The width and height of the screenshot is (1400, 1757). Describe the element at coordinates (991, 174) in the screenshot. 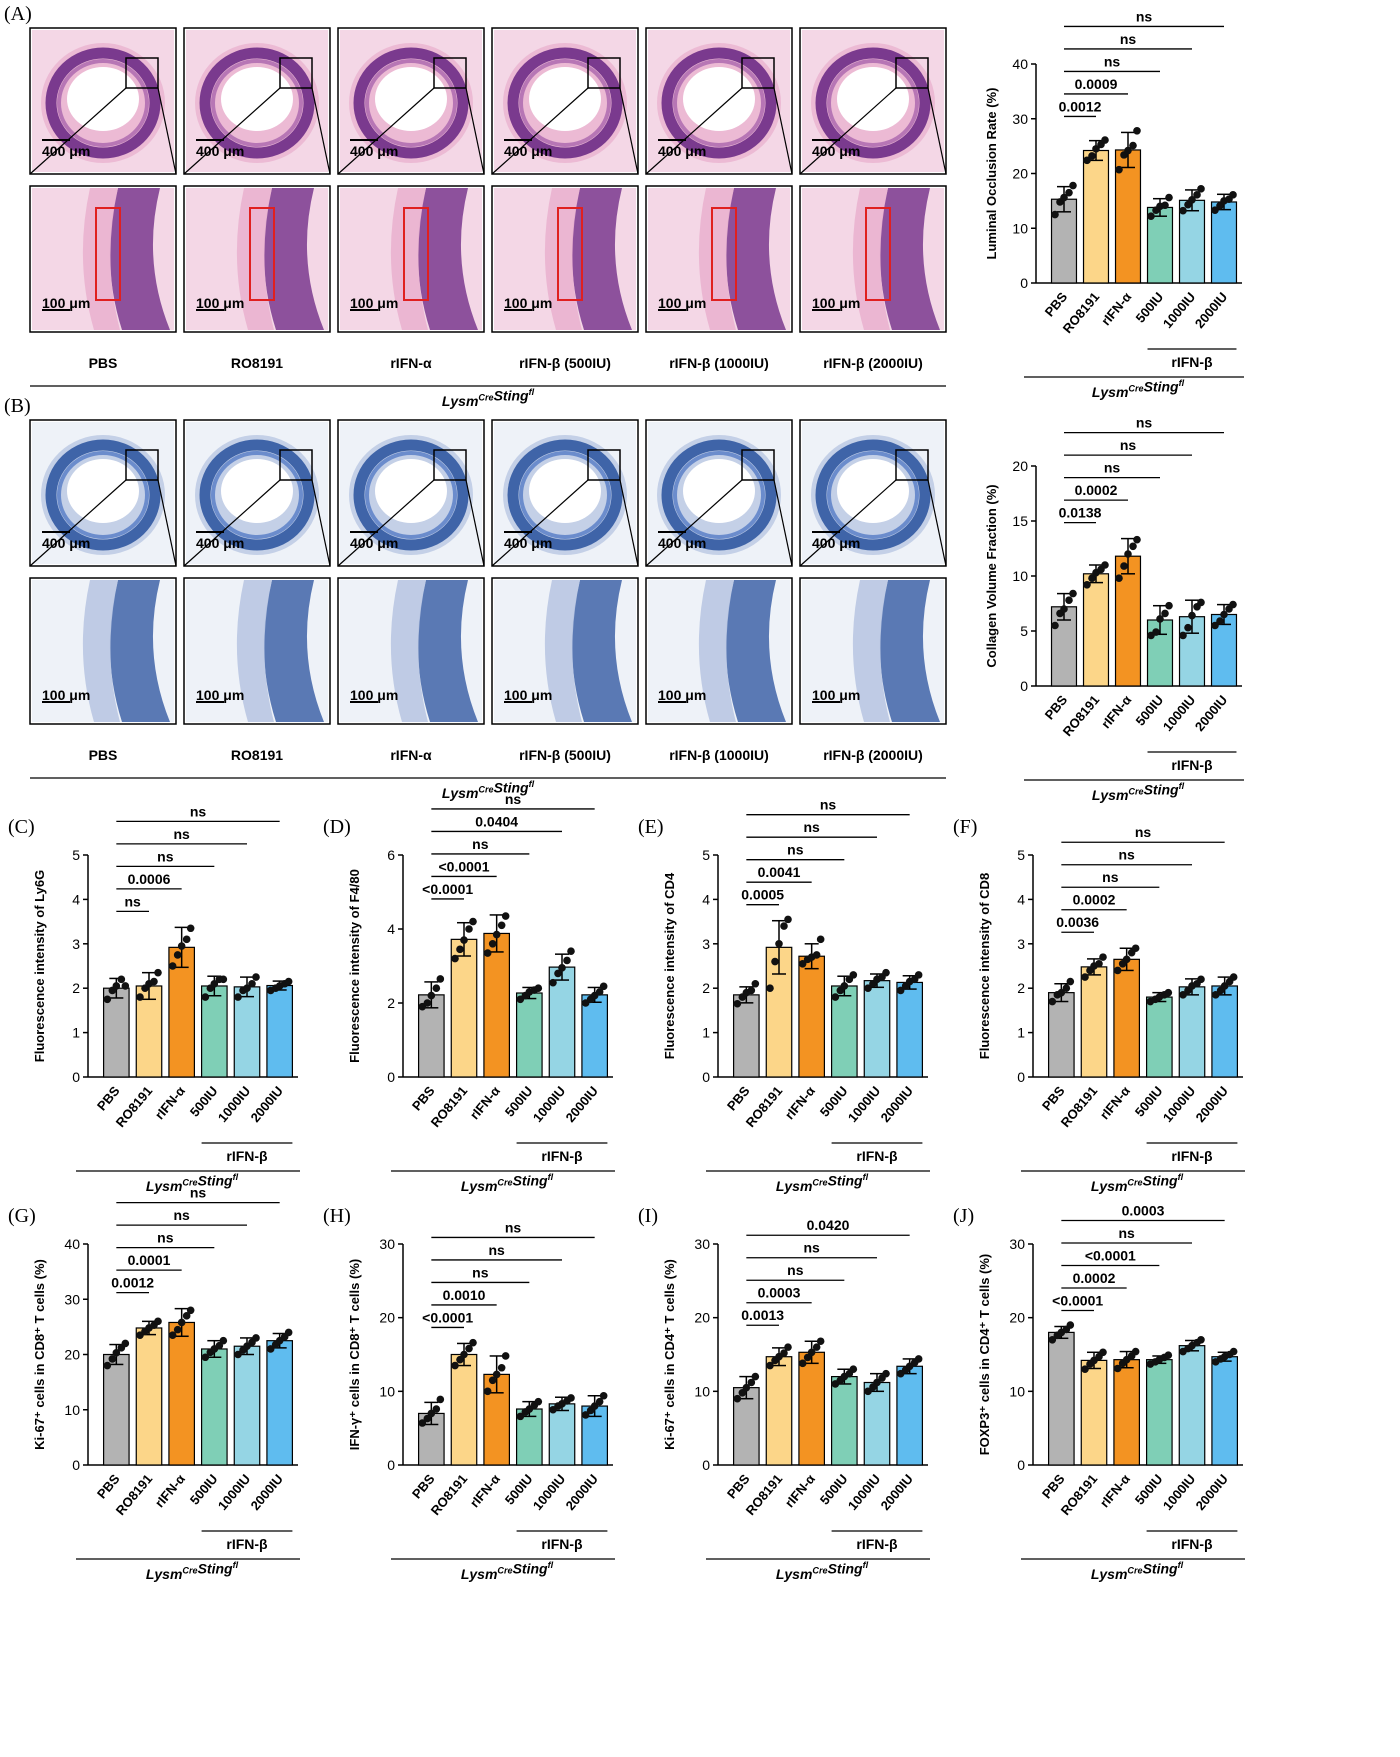

I see `y-axis-label: Luminal Occlusion Rate (%)` at that location.